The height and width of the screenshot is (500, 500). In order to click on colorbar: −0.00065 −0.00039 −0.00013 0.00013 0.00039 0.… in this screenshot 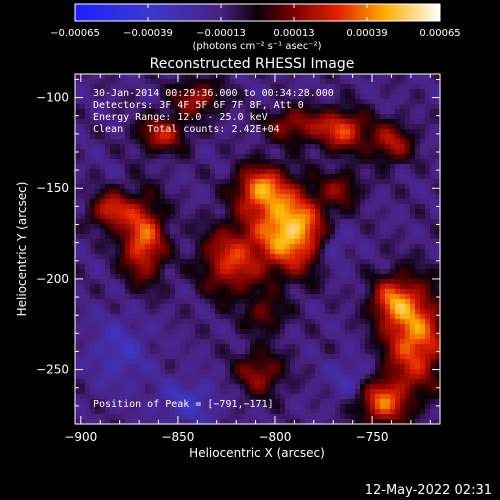, I will do `click(250, 31)`.